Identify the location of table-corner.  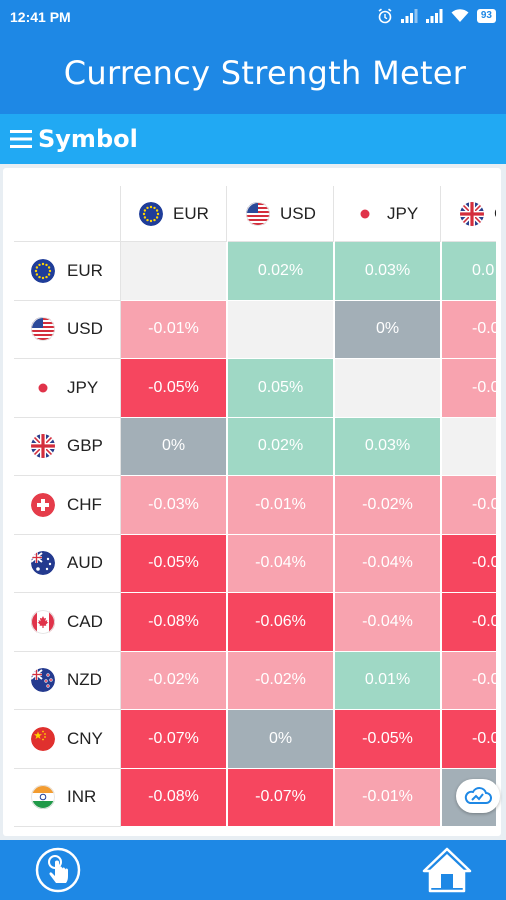
(67, 214).